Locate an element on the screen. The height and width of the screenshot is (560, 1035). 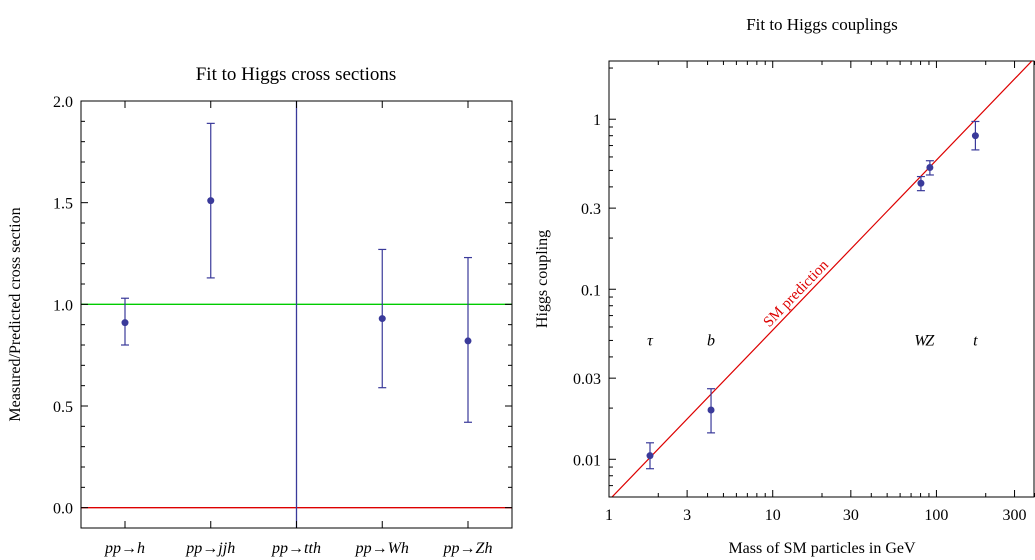
y-tick-label: 1.0 is located at coordinates (63, 305).